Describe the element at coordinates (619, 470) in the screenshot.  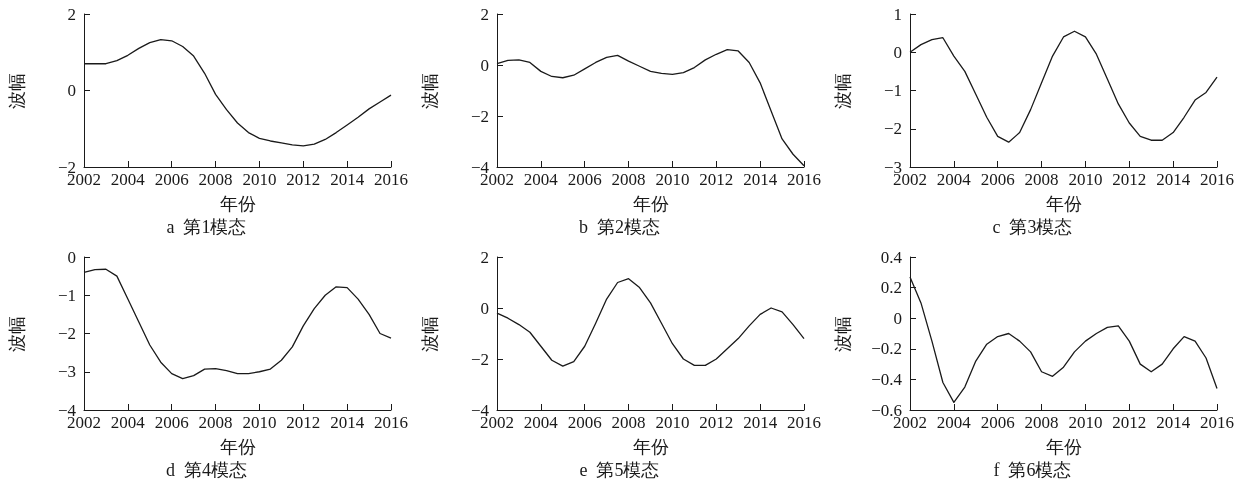
I see `text: e 第5模态` at that location.